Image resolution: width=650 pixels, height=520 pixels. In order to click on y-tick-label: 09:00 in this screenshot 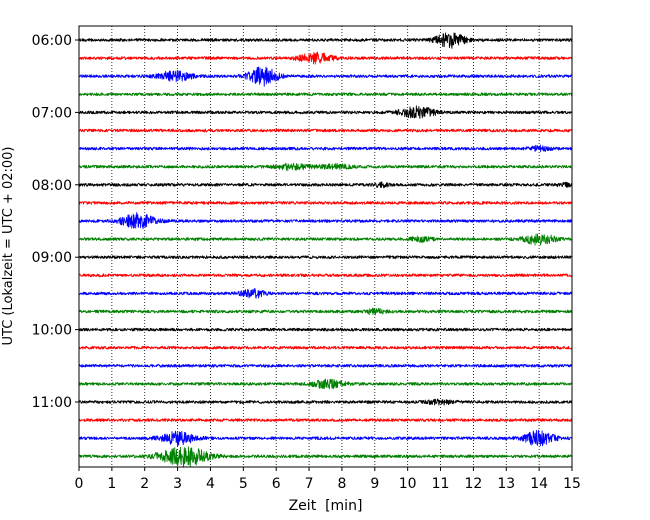, I will do `click(52, 258)`.